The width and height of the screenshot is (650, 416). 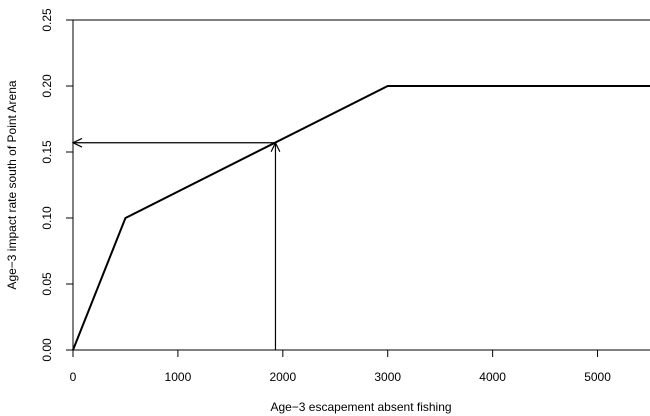 I want to click on y-axis-label: Age−3 impact rate south of Point Arena, so click(x=12, y=184).